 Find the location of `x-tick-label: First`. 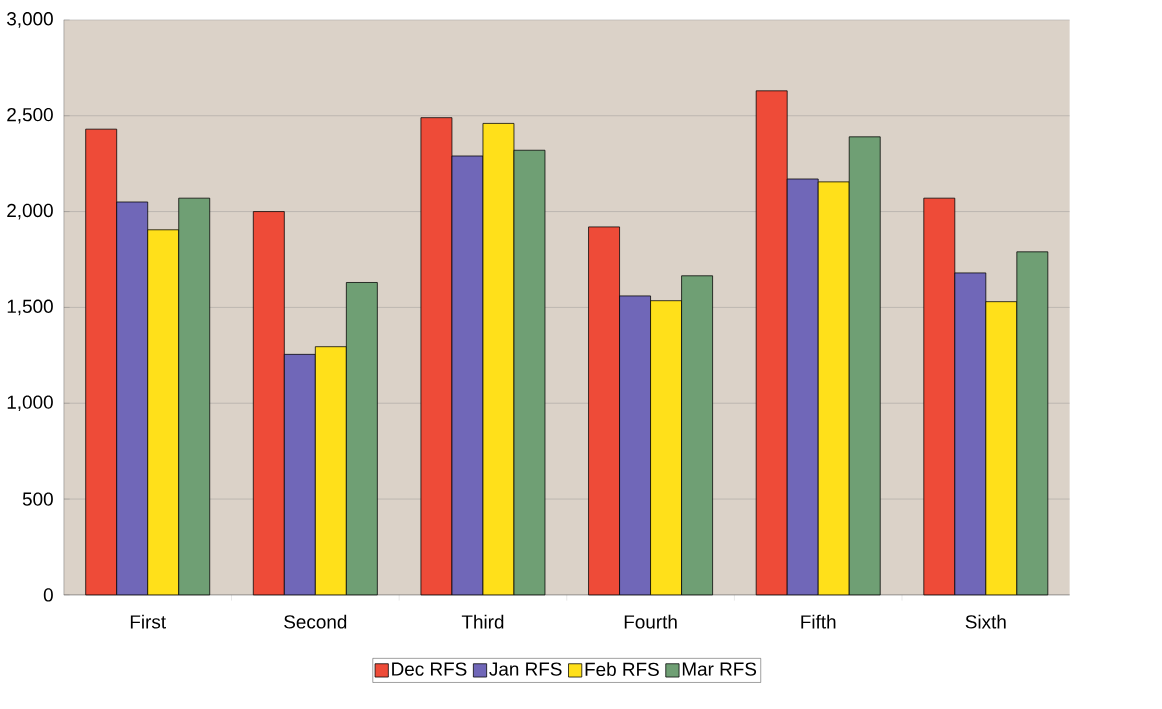

x-tick-label: First is located at coordinates (148, 621).